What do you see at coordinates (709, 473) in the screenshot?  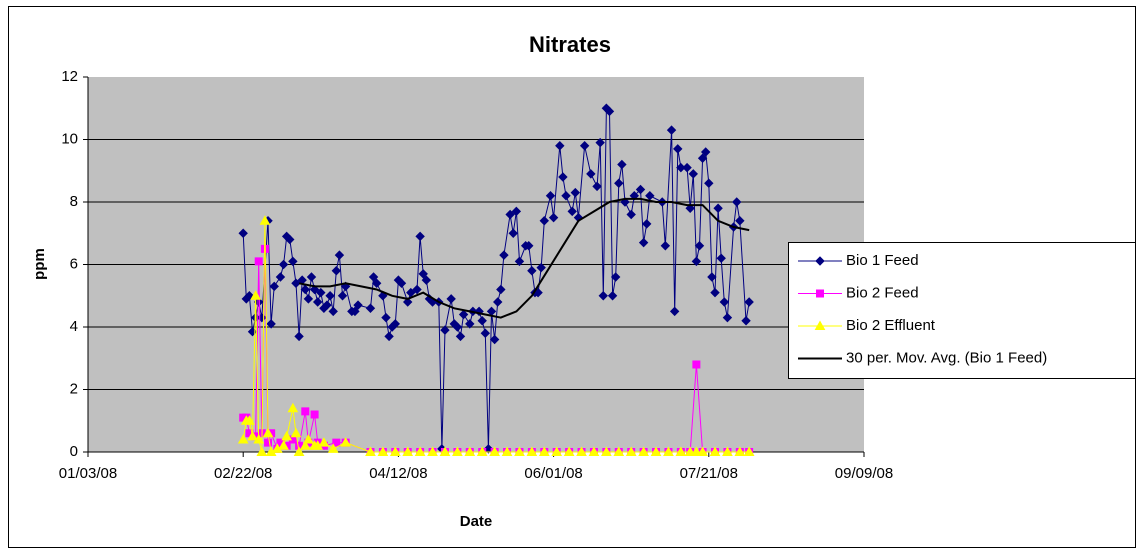 I see `x-tick-label: 07/21/08` at bounding box center [709, 473].